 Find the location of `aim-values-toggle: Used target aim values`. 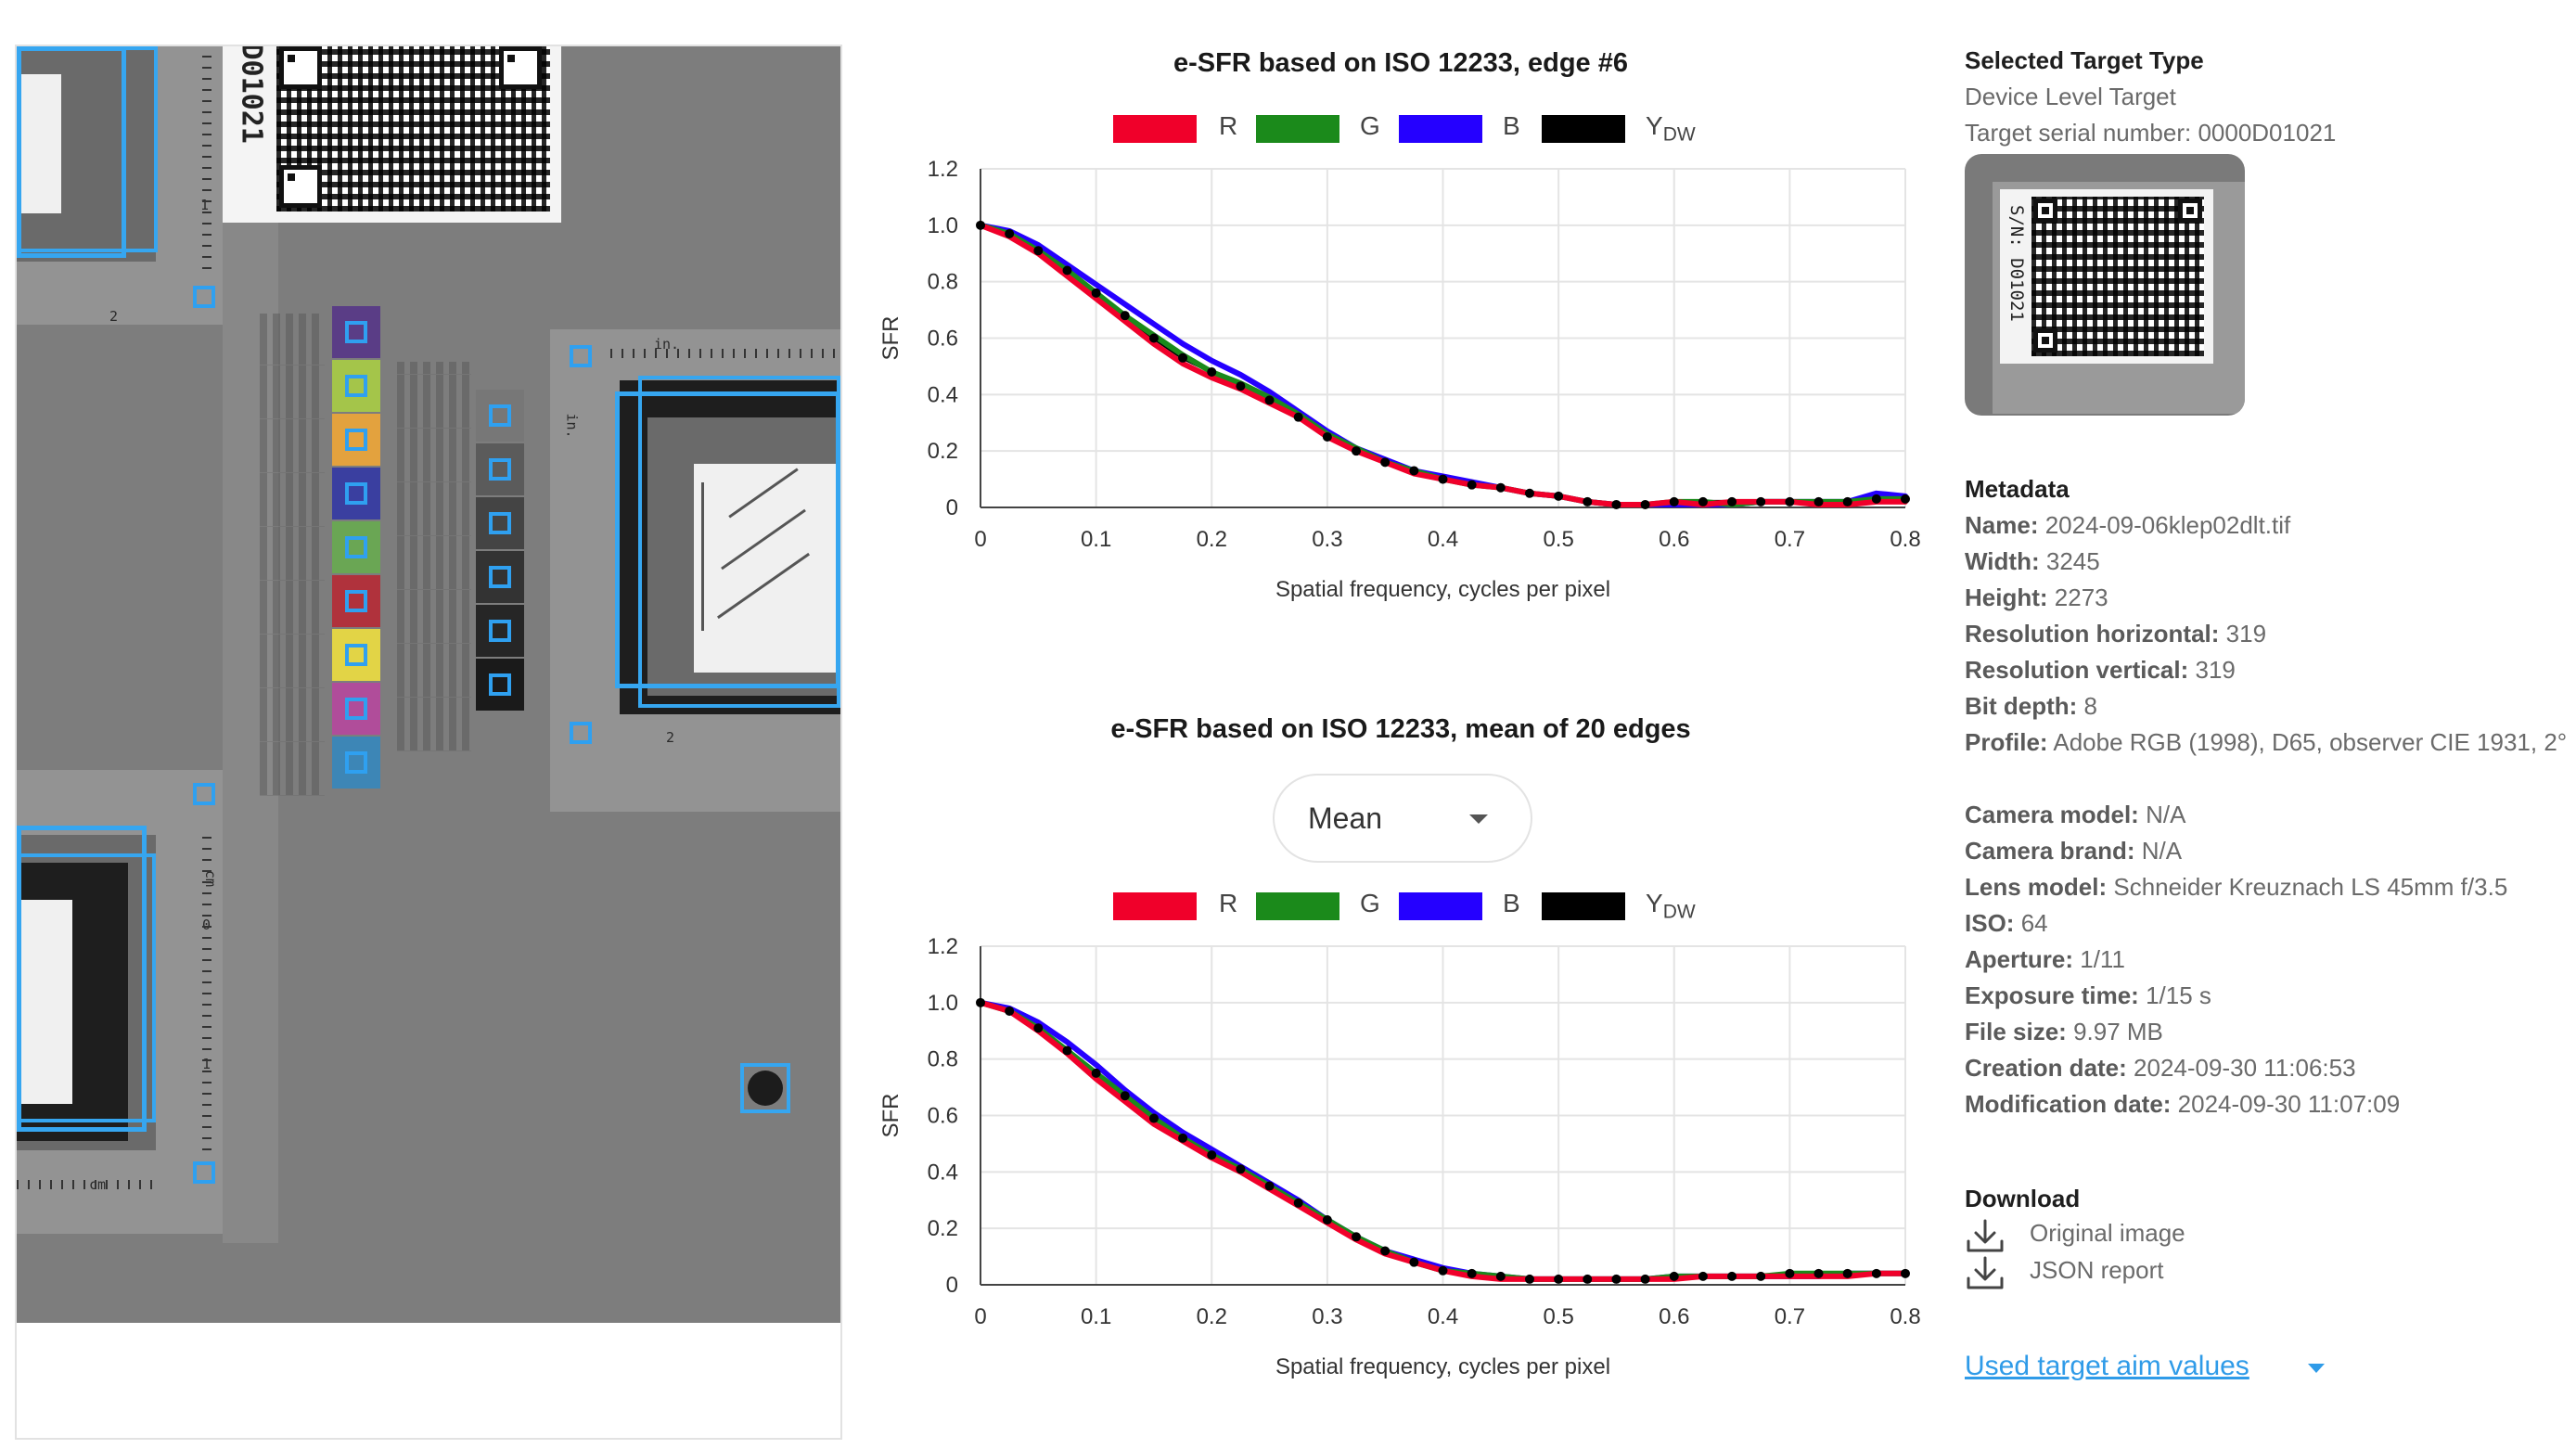

aim-values-toggle: Used target aim values is located at coordinates (2159, 1372).